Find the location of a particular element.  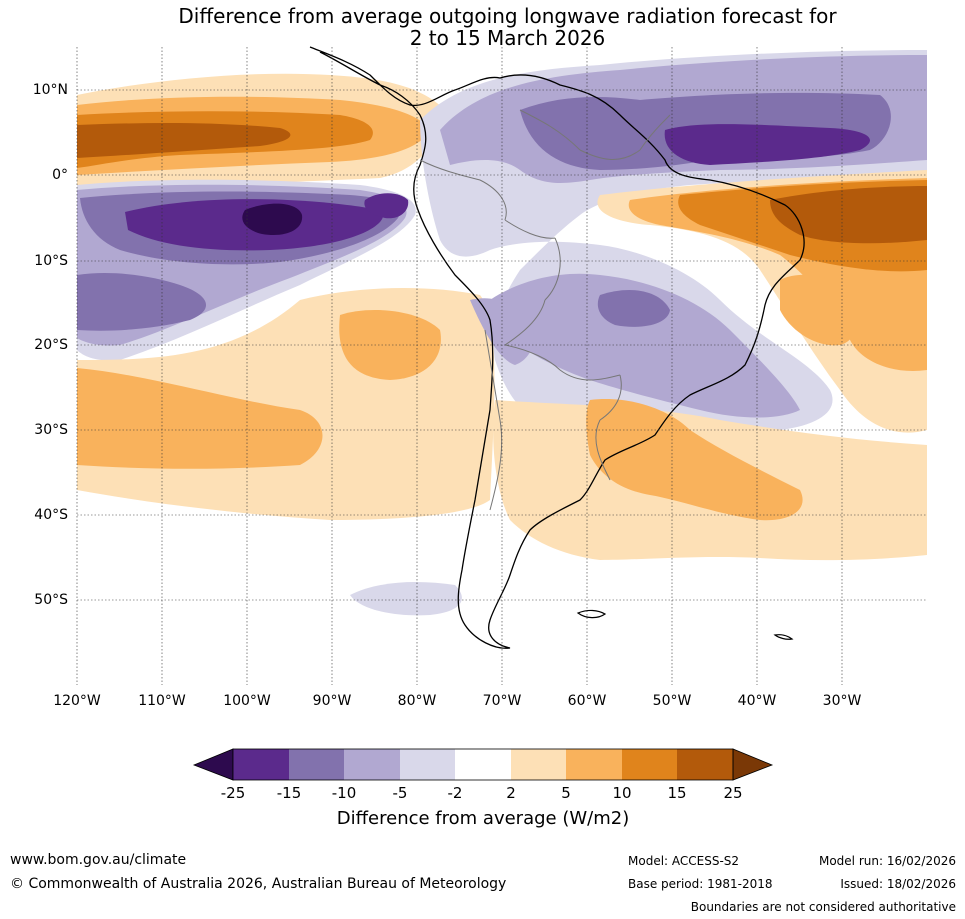

northeast-brazil-coast-positive is located at coordinates (819, 310).